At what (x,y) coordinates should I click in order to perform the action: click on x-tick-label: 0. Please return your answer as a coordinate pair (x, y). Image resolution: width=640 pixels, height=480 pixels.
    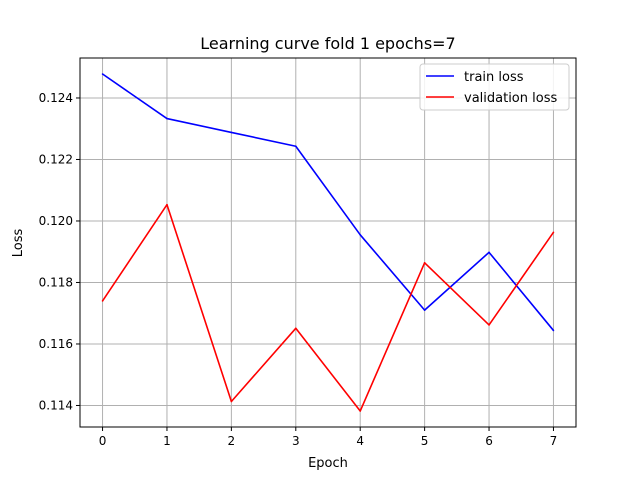
    Looking at the image, I should click on (103, 441).